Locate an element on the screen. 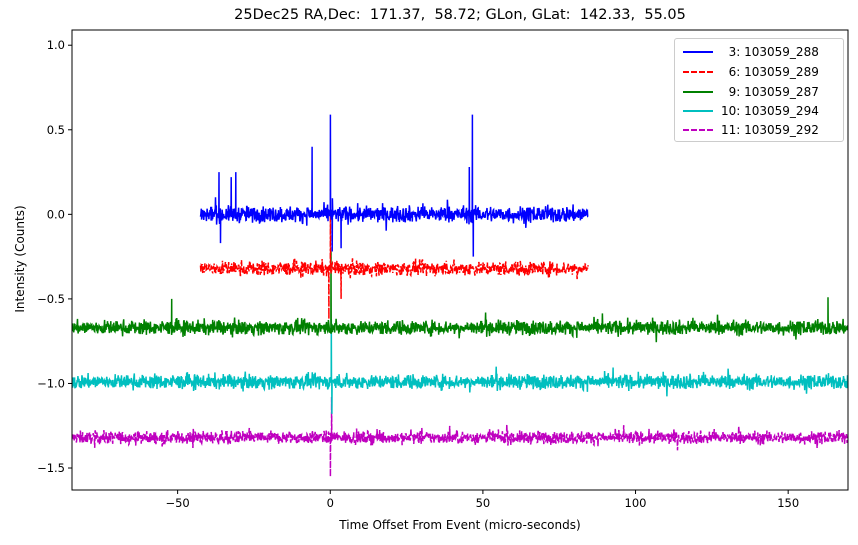 The height and width of the screenshot is (545, 858). legend-label: 6: 103059_289 is located at coordinates (770, 72).